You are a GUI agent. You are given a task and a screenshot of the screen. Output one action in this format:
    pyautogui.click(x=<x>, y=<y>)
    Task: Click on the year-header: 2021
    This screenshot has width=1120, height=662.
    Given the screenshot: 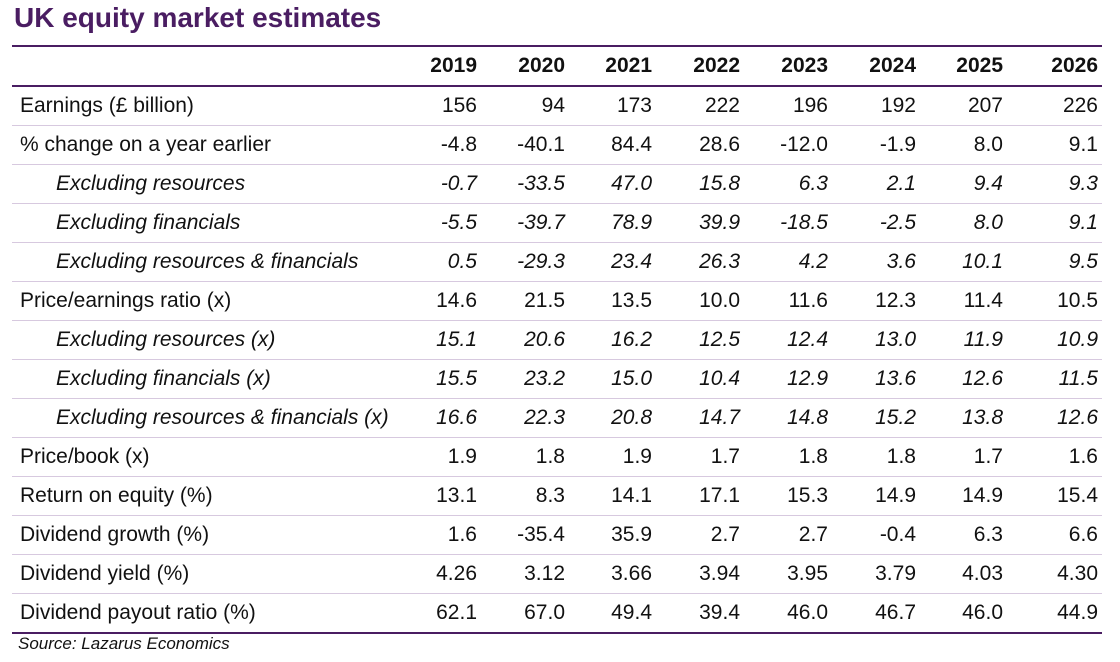 What is the action you would take?
    pyautogui.click(x=612, y=67)
    